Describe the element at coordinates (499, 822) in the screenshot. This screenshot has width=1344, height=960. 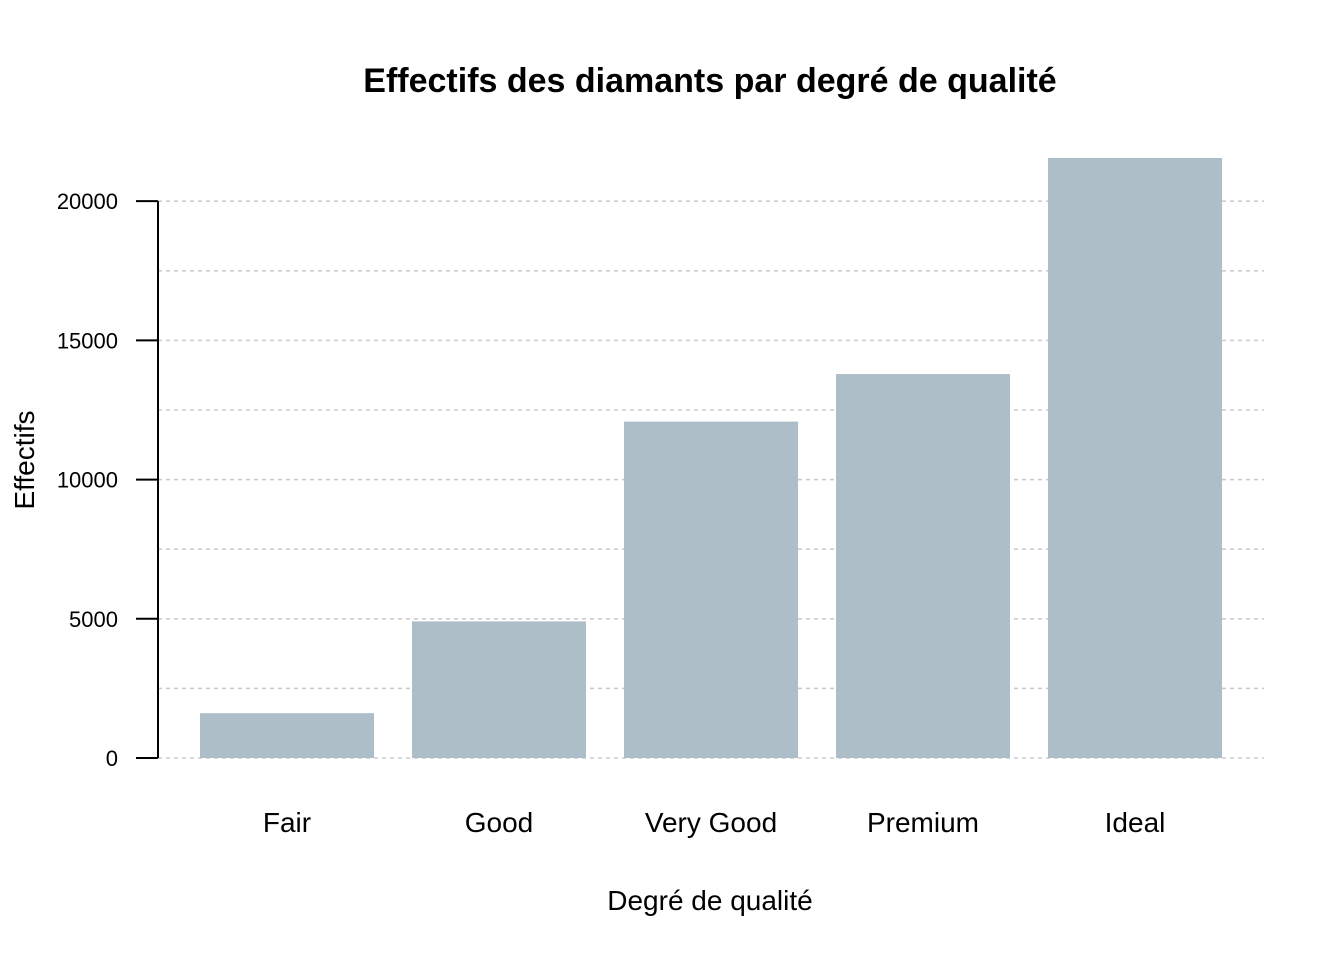
I see `x-tick-label: Good` at that location.